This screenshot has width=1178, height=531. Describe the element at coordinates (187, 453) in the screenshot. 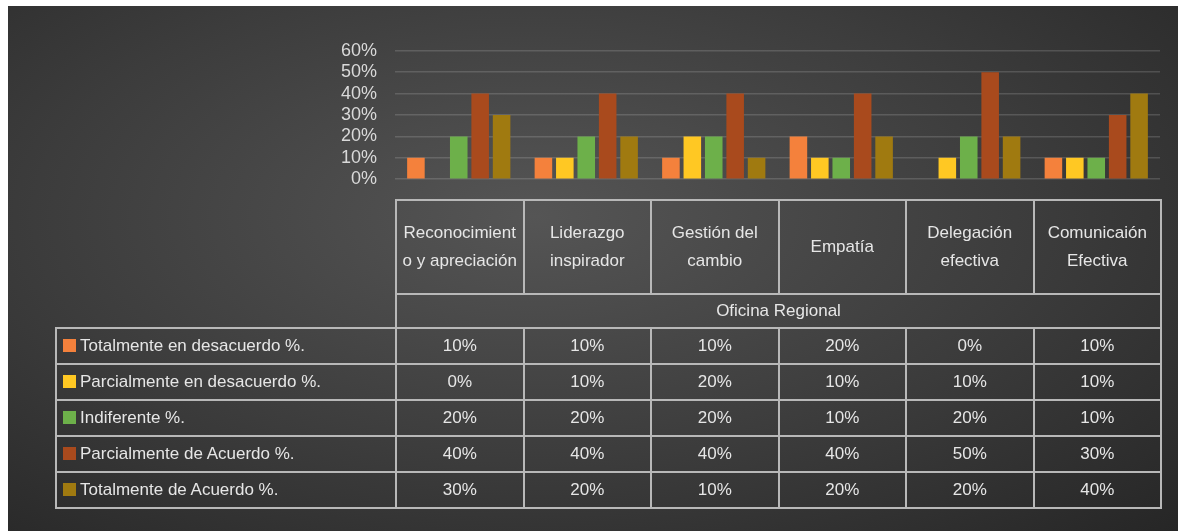

I see `legend-label: Parcialmente de Acuerdo %.` at that location.